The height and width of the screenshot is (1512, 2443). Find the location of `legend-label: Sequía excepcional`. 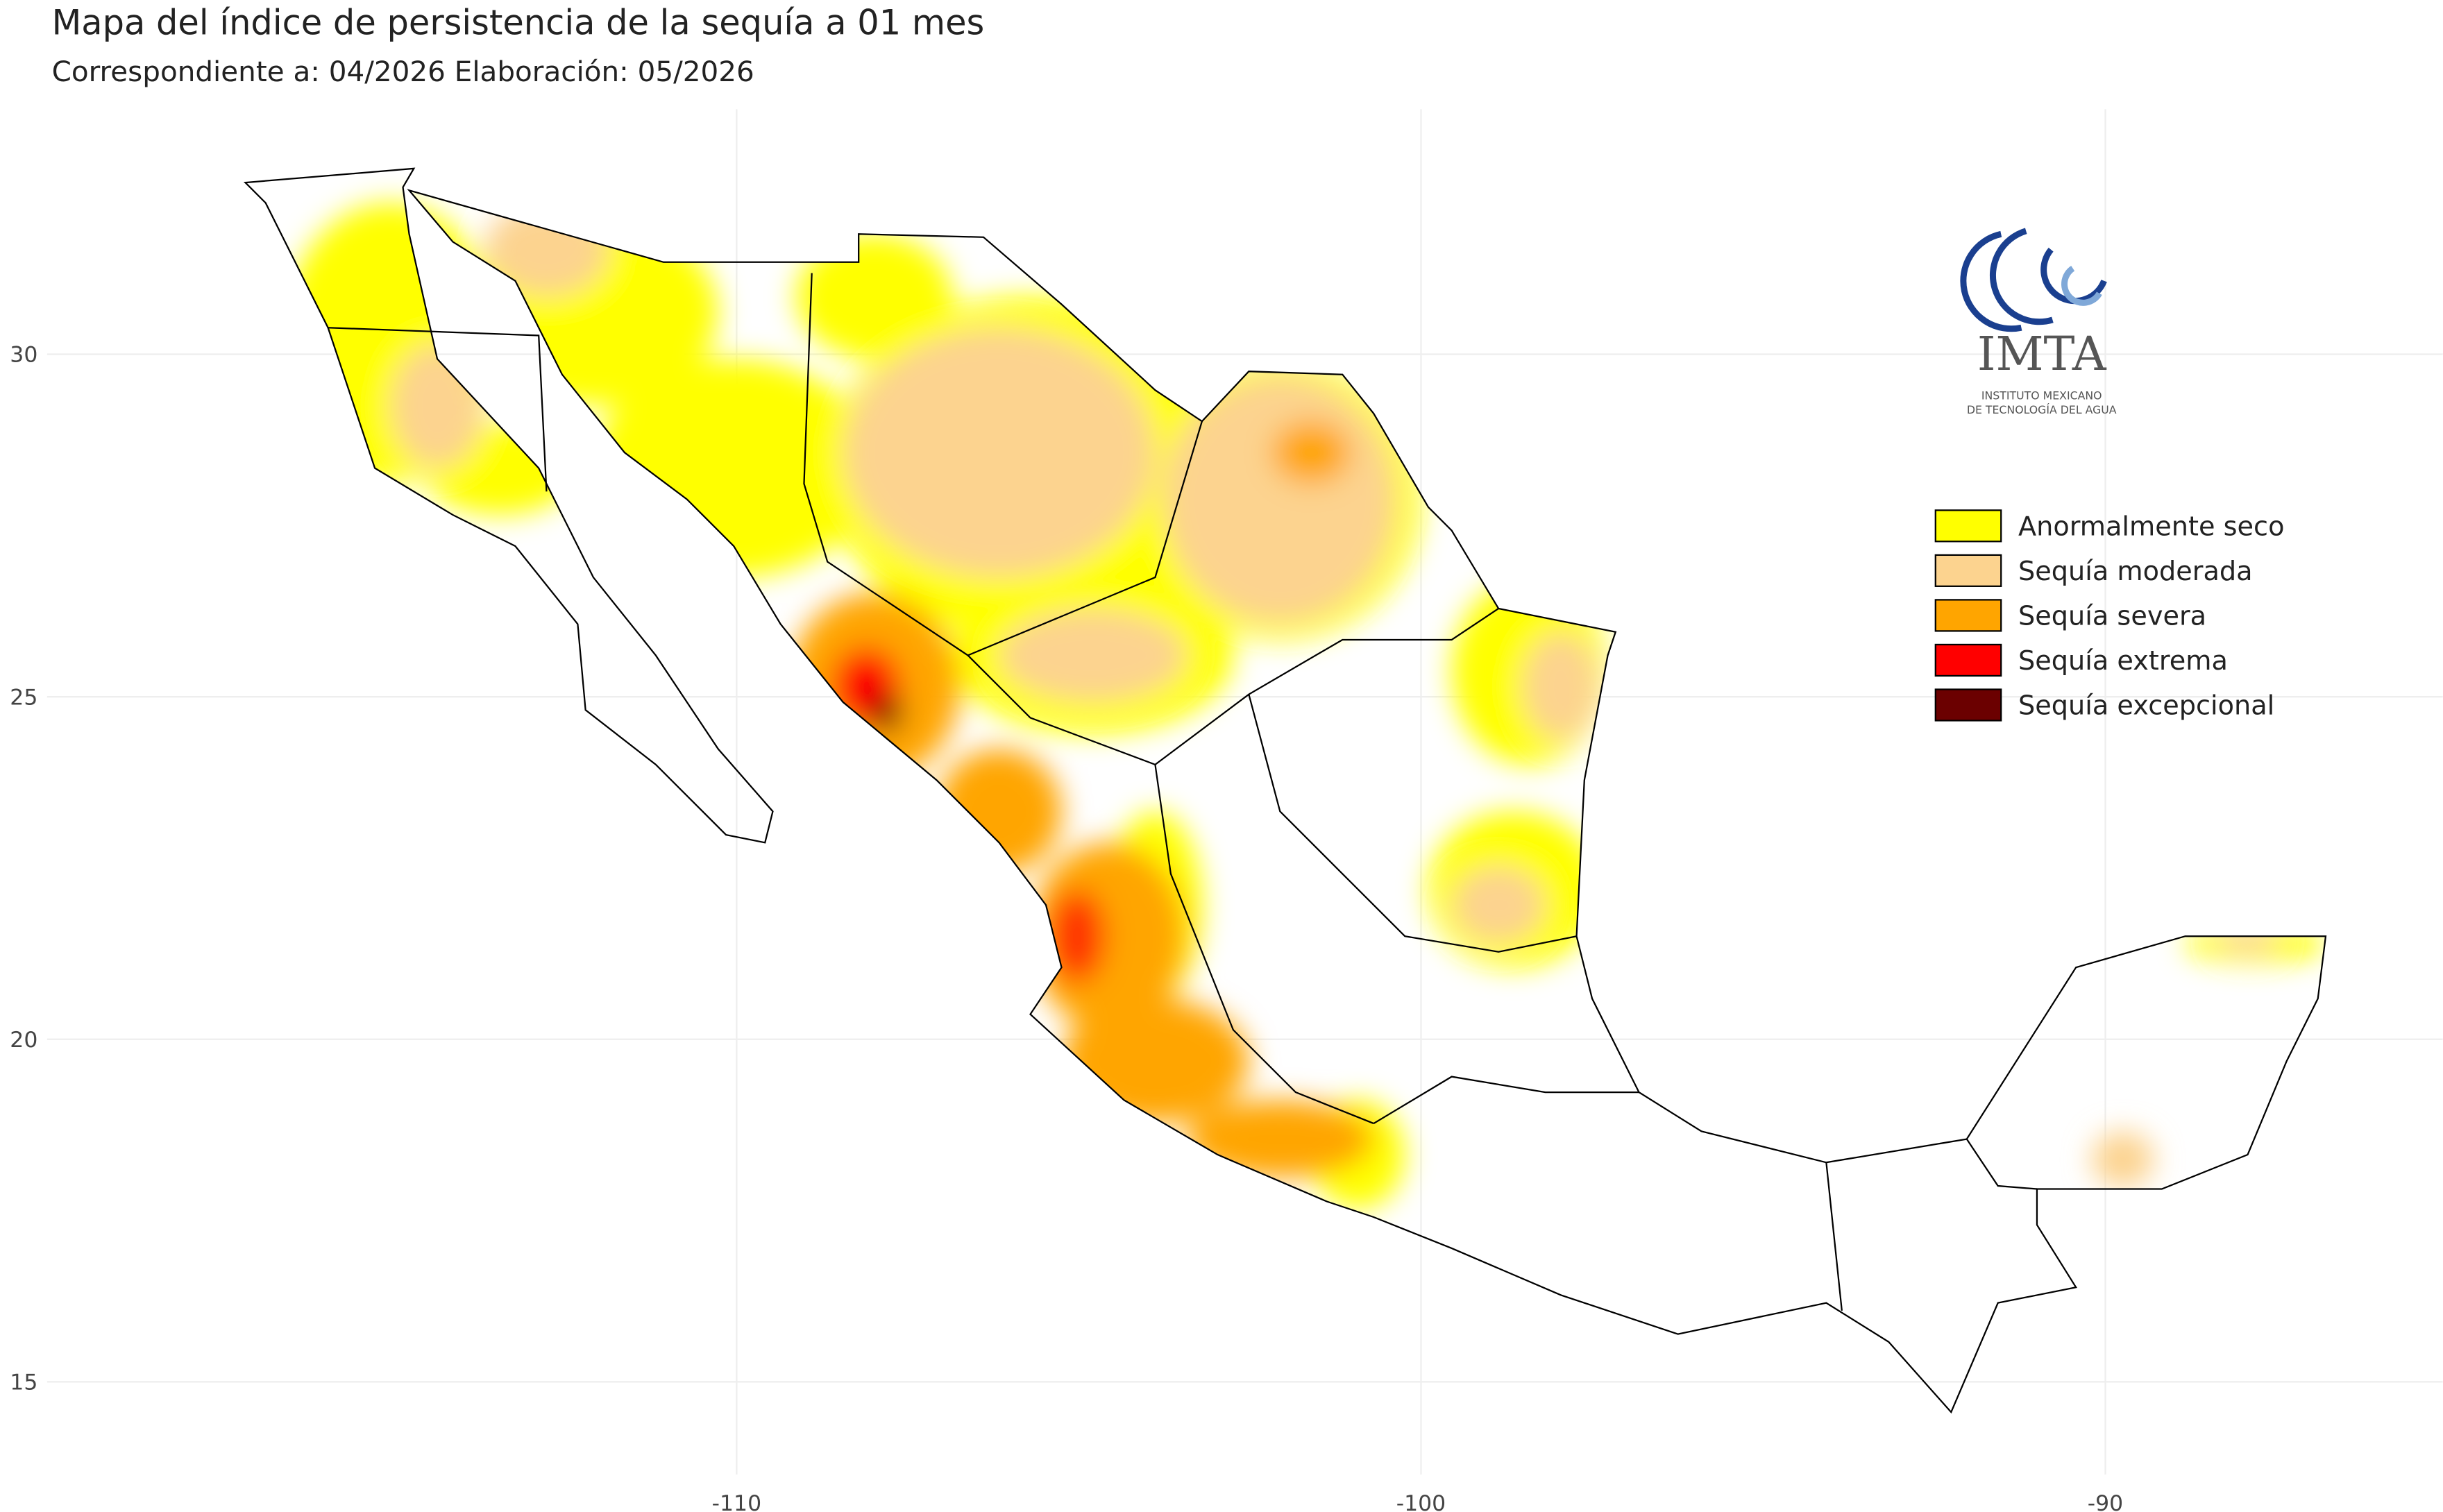

legend-label: Sequía excepcional is located at coordinates (2146, 705).